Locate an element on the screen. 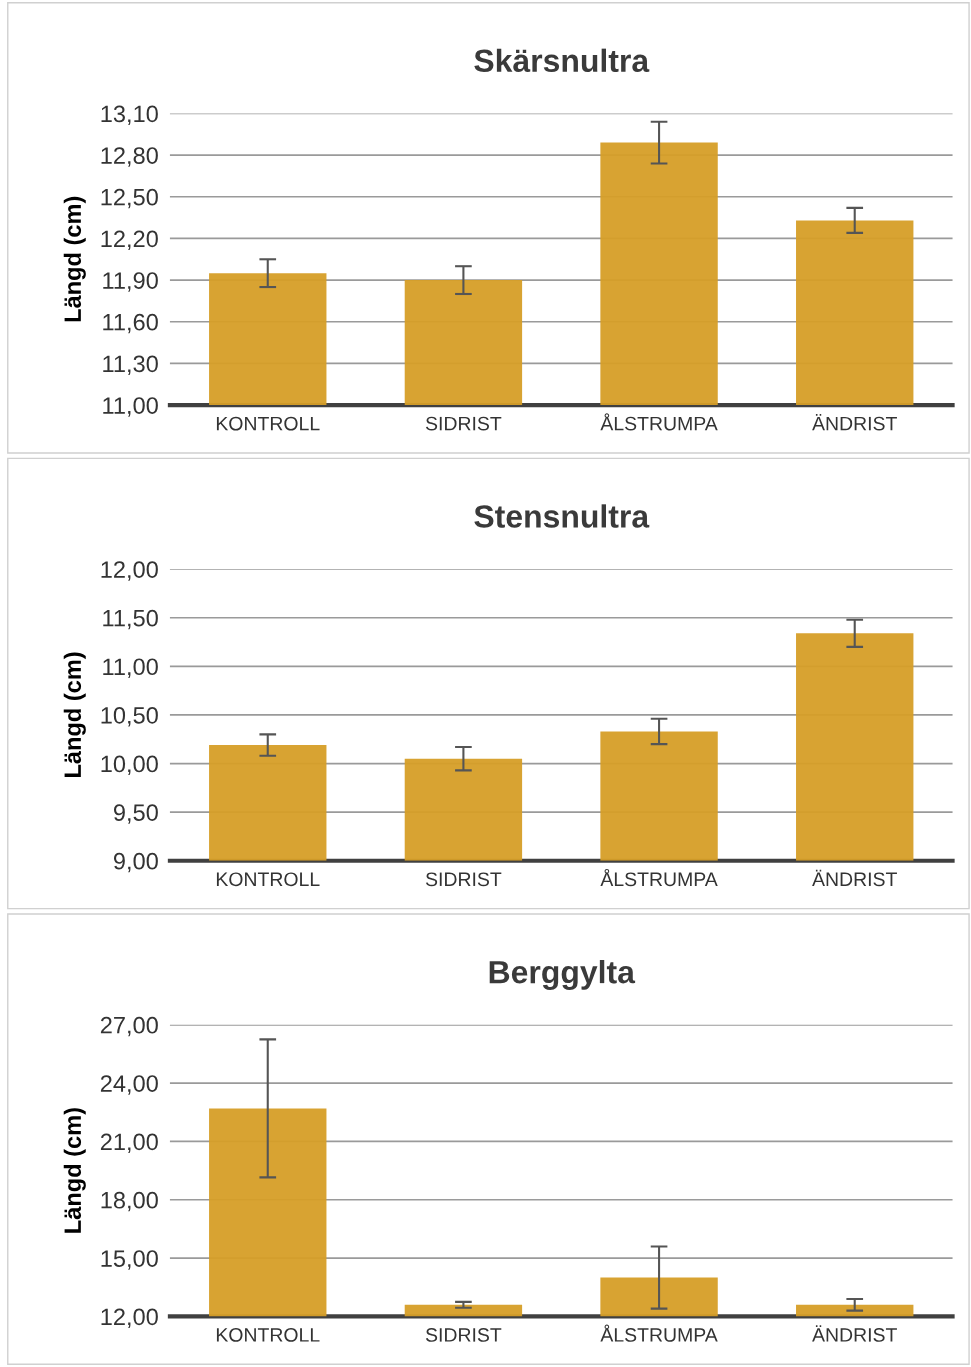  y-tick-label: 15,00 is located at coordinates (129, 1260).